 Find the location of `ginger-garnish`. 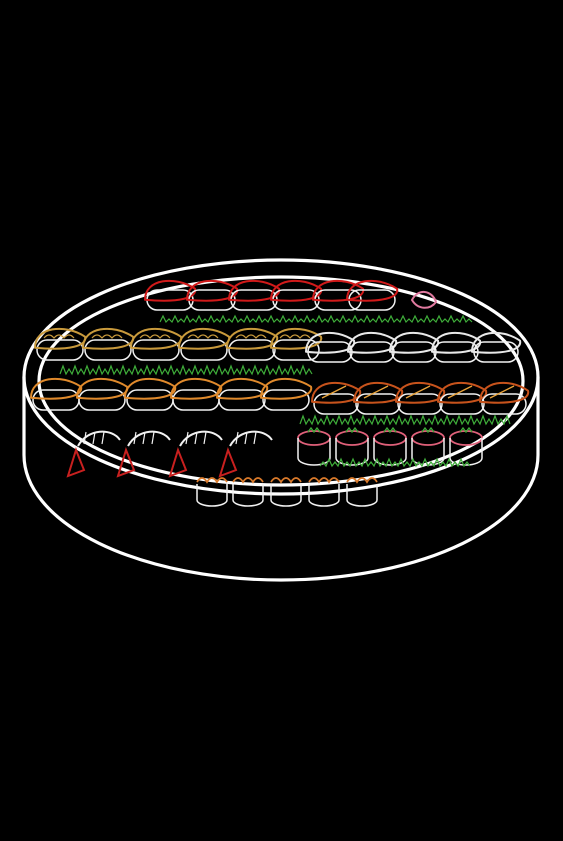

ginger-garnish is located at coordinates (424, 300).